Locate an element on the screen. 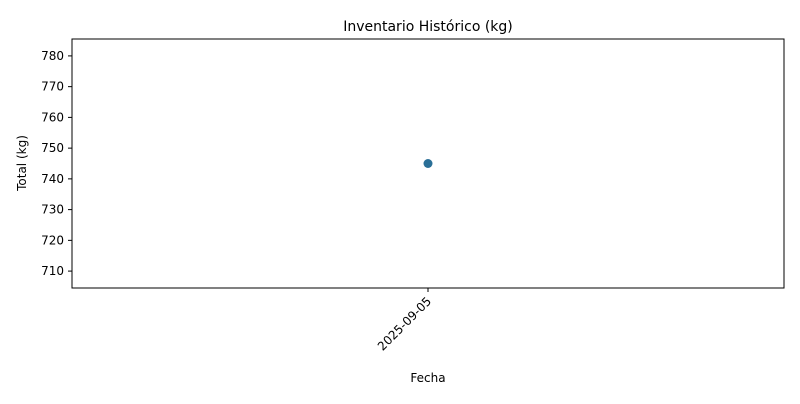 The height and width of the screenshot is (404, 800). x-axis-ticks: 2025-09-05 is located at coordinates (404, 320).